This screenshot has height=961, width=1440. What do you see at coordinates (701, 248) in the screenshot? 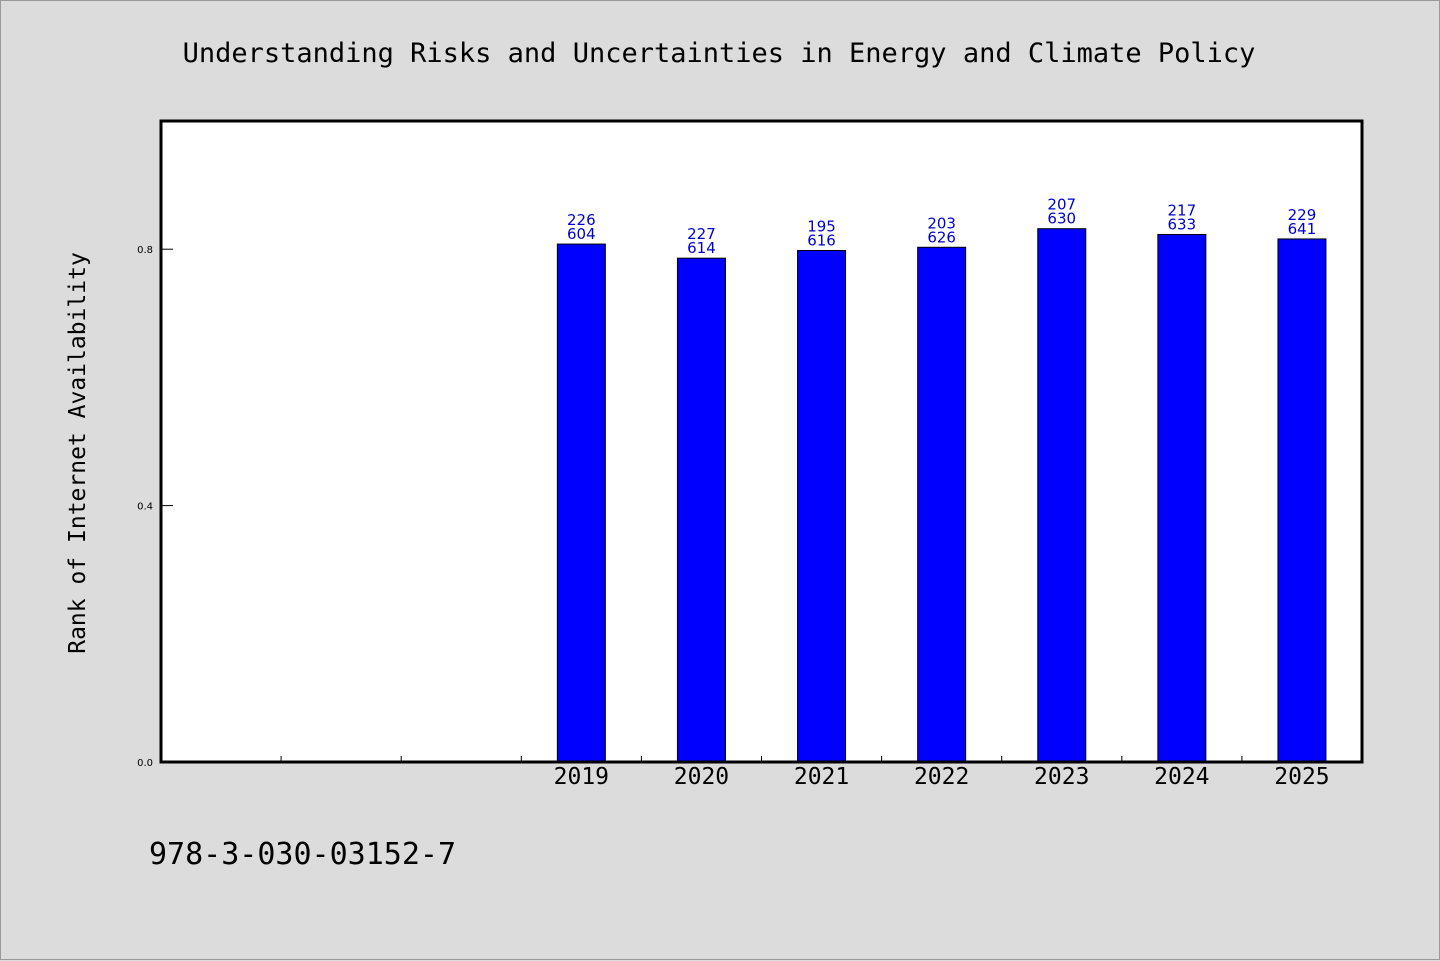
I see `bar-data-label: 614` at bounding box center [701, 248].